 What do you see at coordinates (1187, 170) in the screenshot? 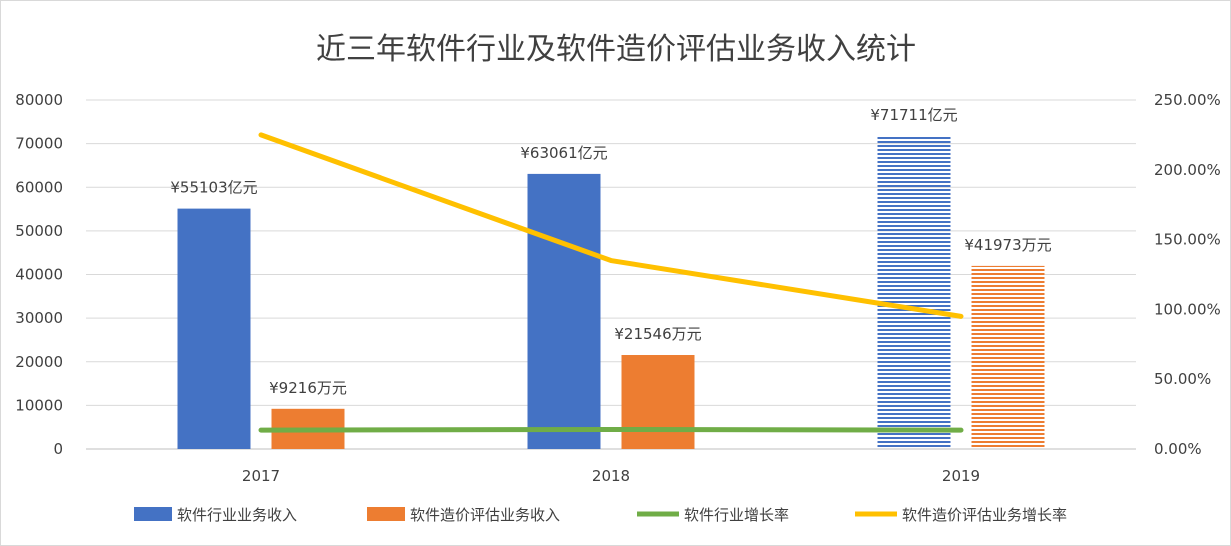
I see `y-right-tick-label: 200.00%` at bounding box center [1187, 170].